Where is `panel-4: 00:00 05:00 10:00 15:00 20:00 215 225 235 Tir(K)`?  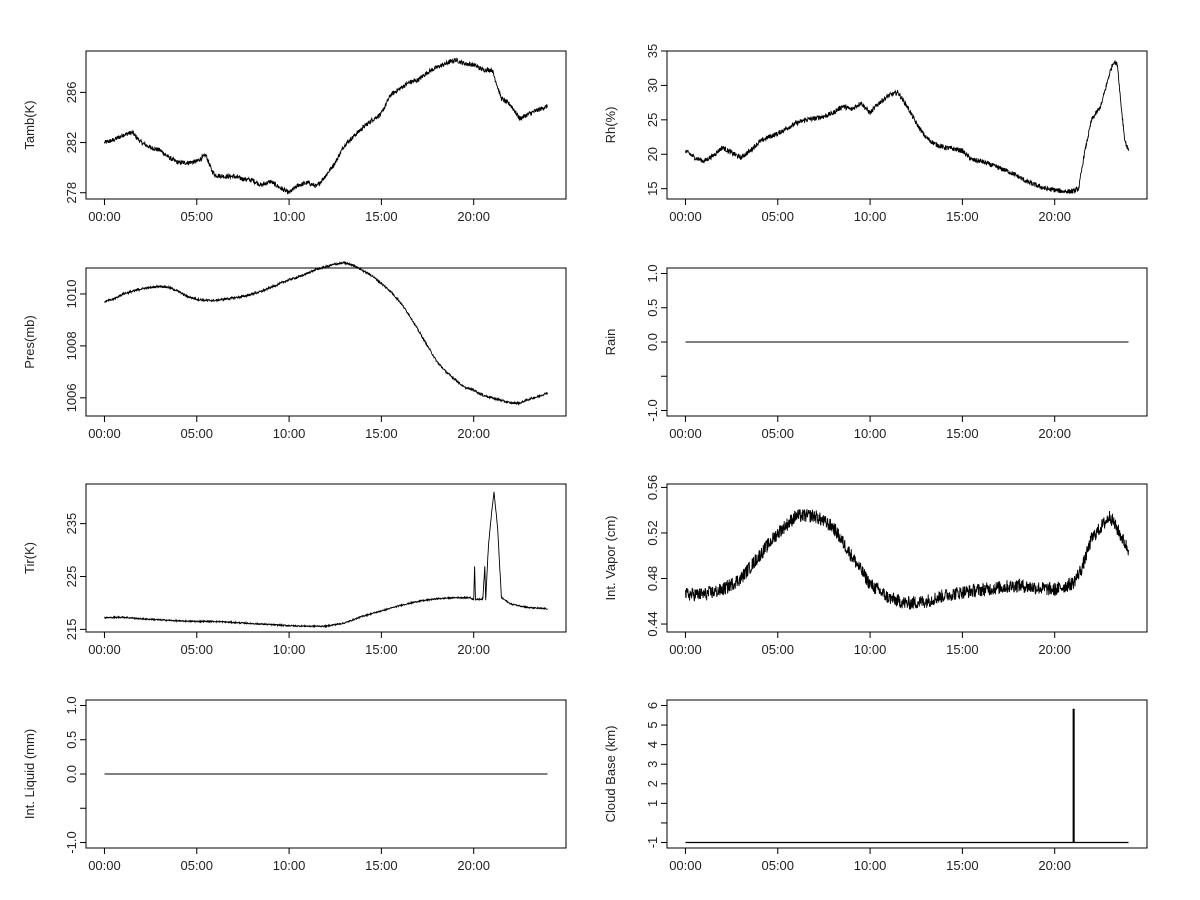 panel-4: 00:00 05:00 10:00 15:00 20:00 215 225 235 Tir(K) is located at coordinates (294, 570).